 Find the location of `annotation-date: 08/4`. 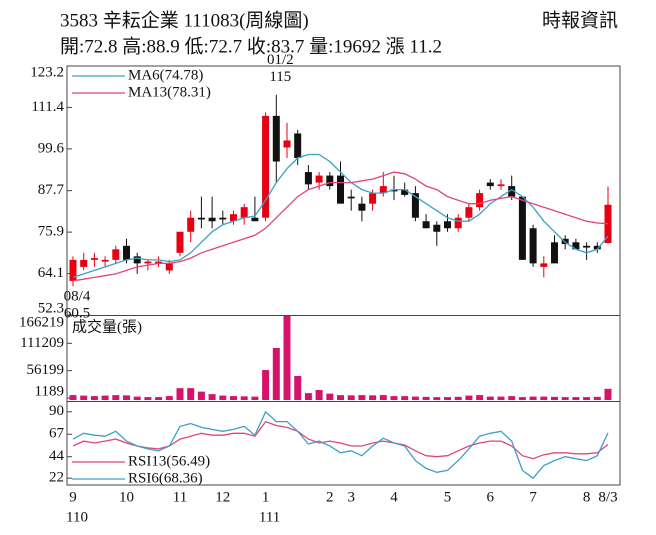

annotation-date: 08/4 is located at coordinates (77, 297).